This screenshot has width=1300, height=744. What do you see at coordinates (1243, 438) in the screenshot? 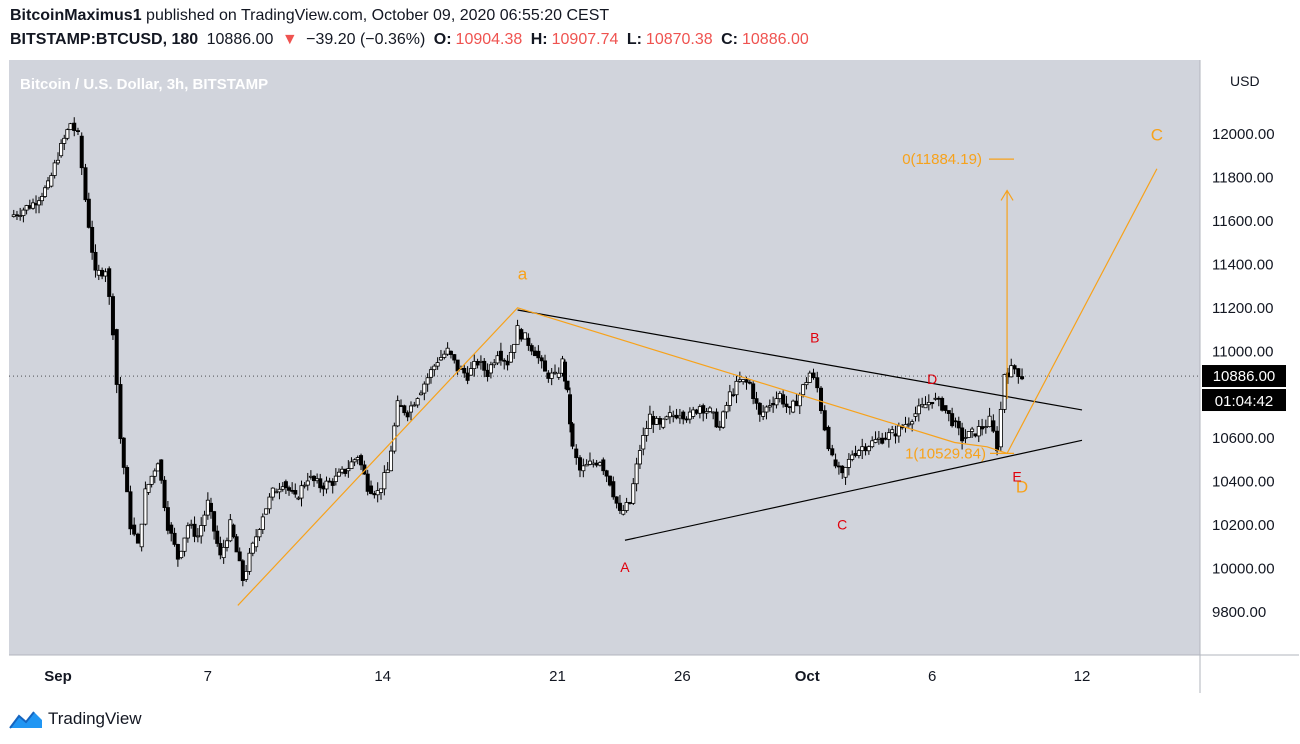
I see `price-tick-label: 10600.00` at bounding box center [1243, 438].